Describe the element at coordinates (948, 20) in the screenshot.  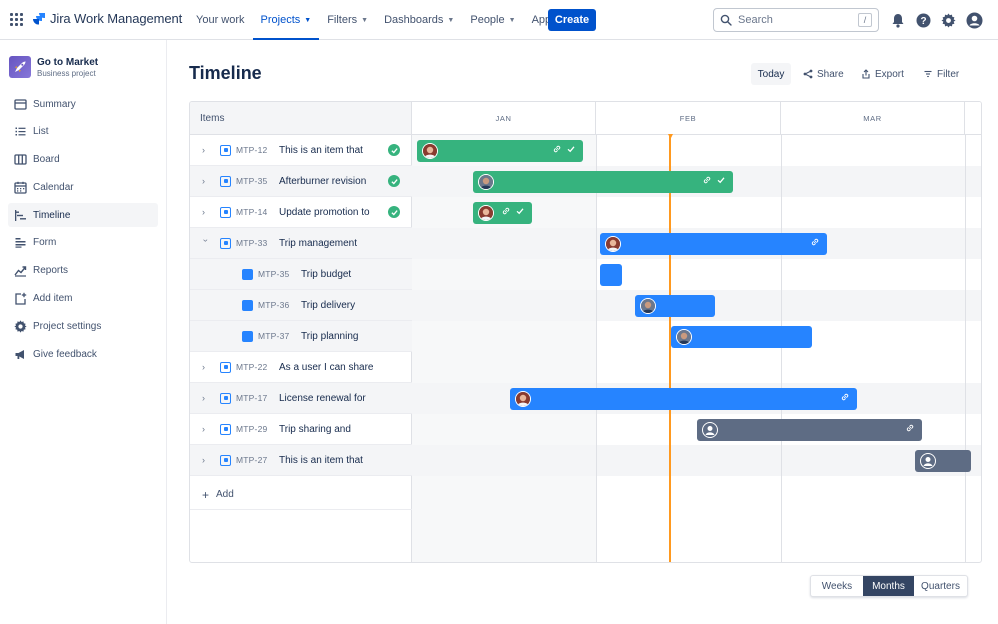
I see `settings-gear-icon` at that location.